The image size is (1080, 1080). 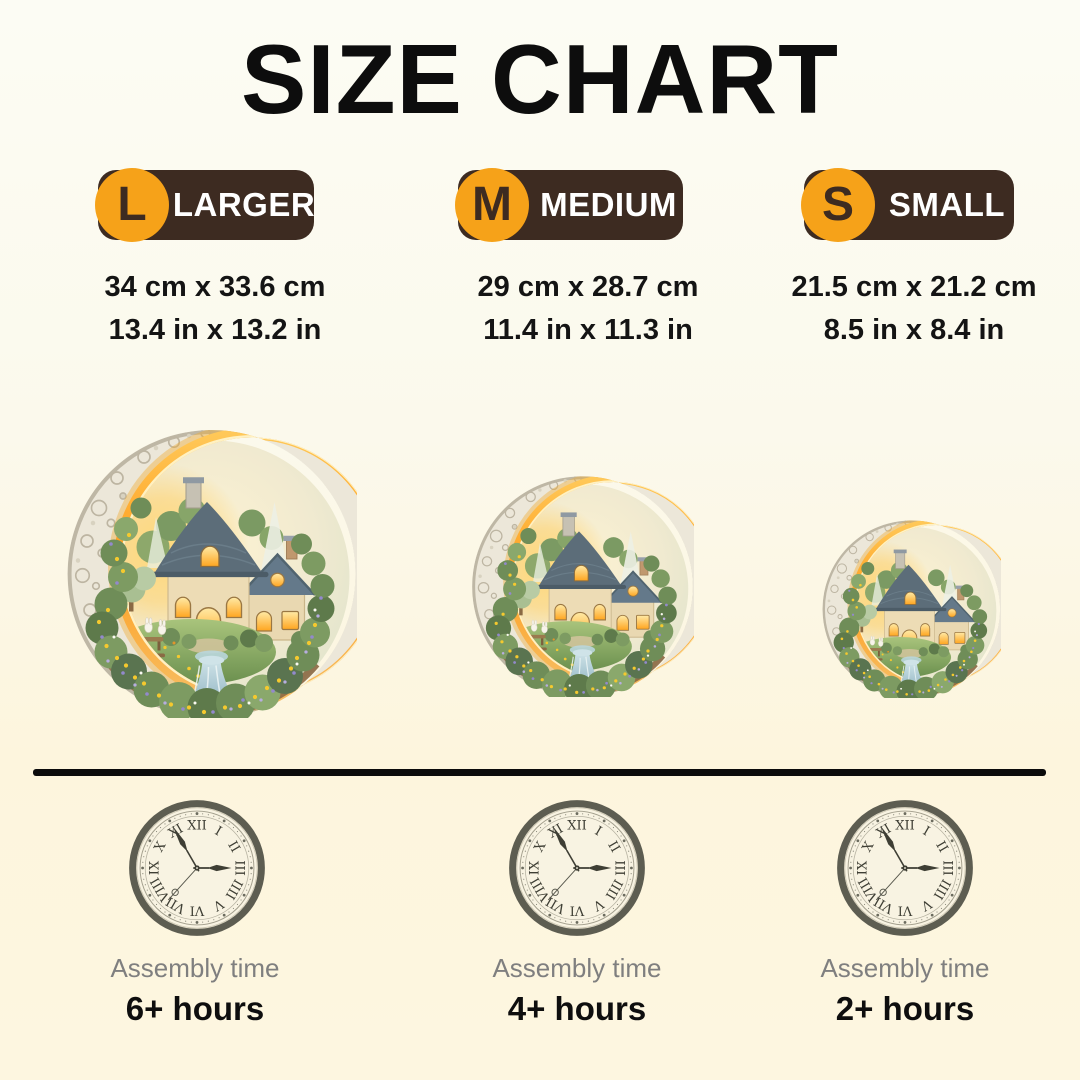 I want to click on assembly-time-small: Assembly time 2+ hours, so click(x=905, y=990).